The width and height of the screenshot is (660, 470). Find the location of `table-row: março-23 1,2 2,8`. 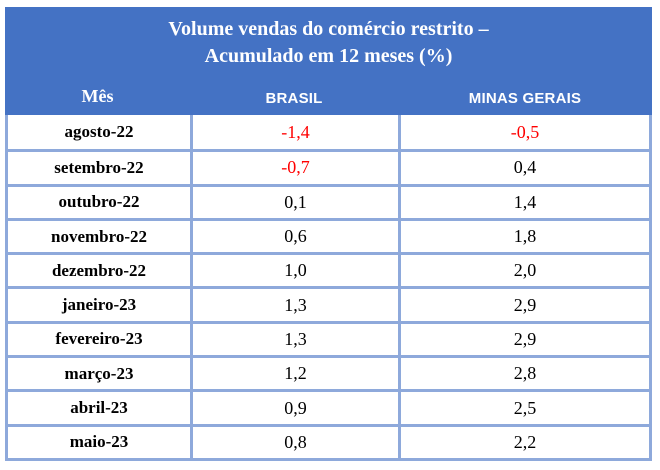

table-row: março-23 1,2 2,8 is located at coordinates (328, 372).